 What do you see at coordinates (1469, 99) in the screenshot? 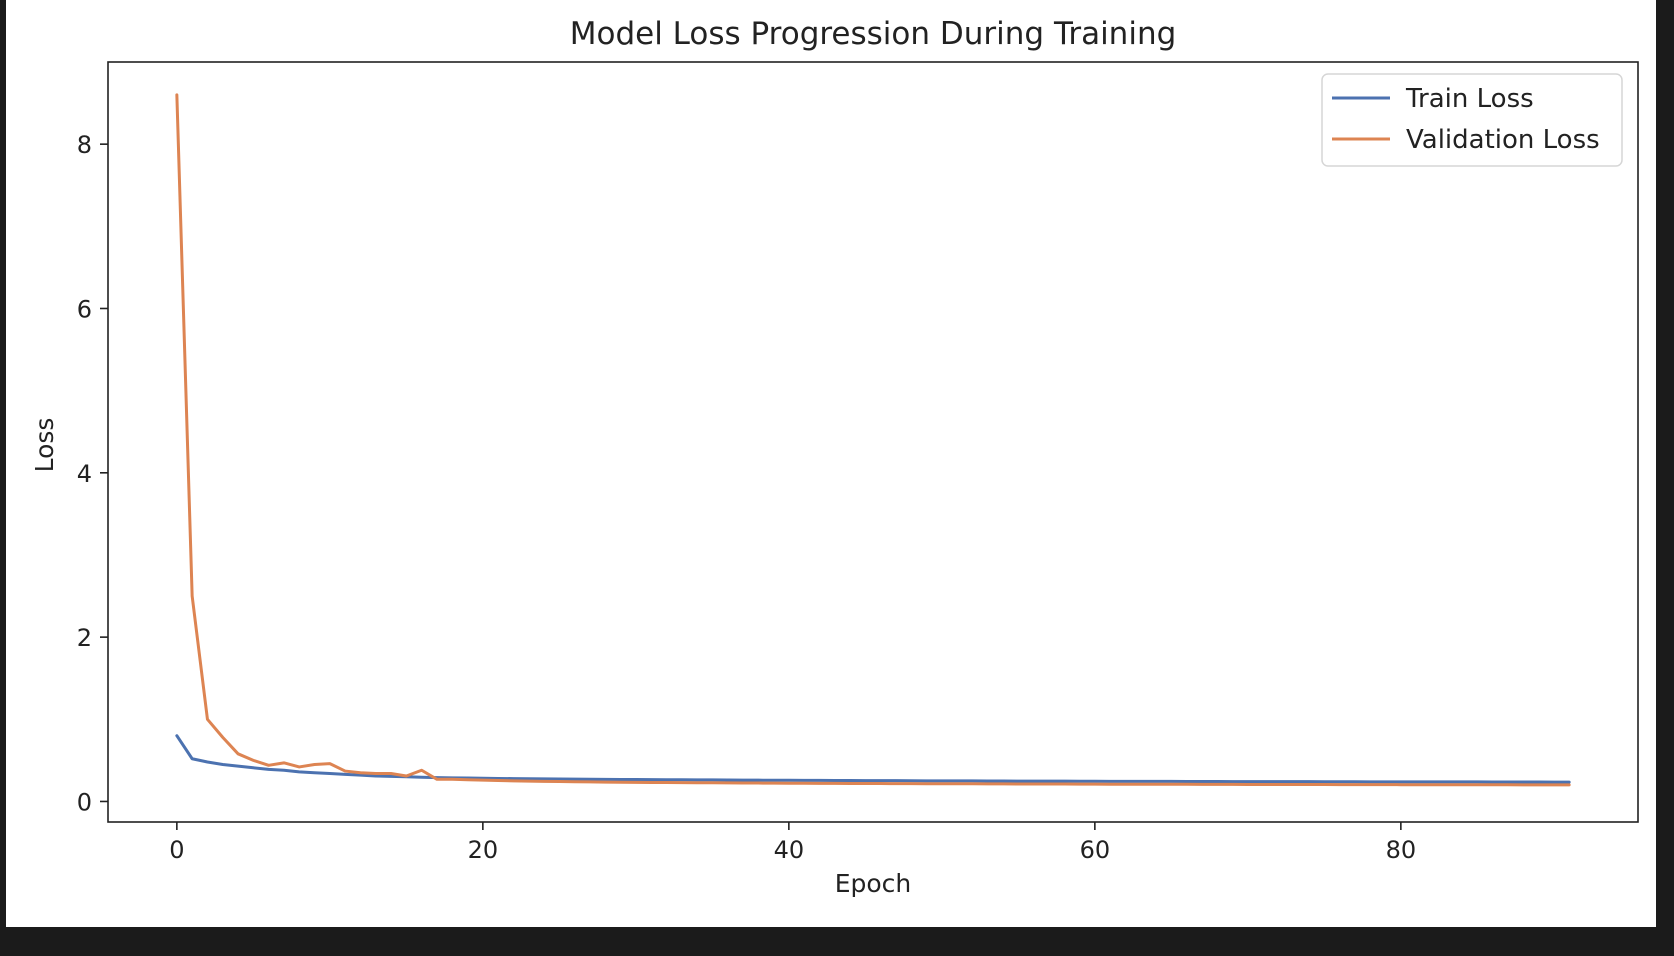
I see `legend-label-train-loss: Train Loss` at bounding box center [1469, 99].